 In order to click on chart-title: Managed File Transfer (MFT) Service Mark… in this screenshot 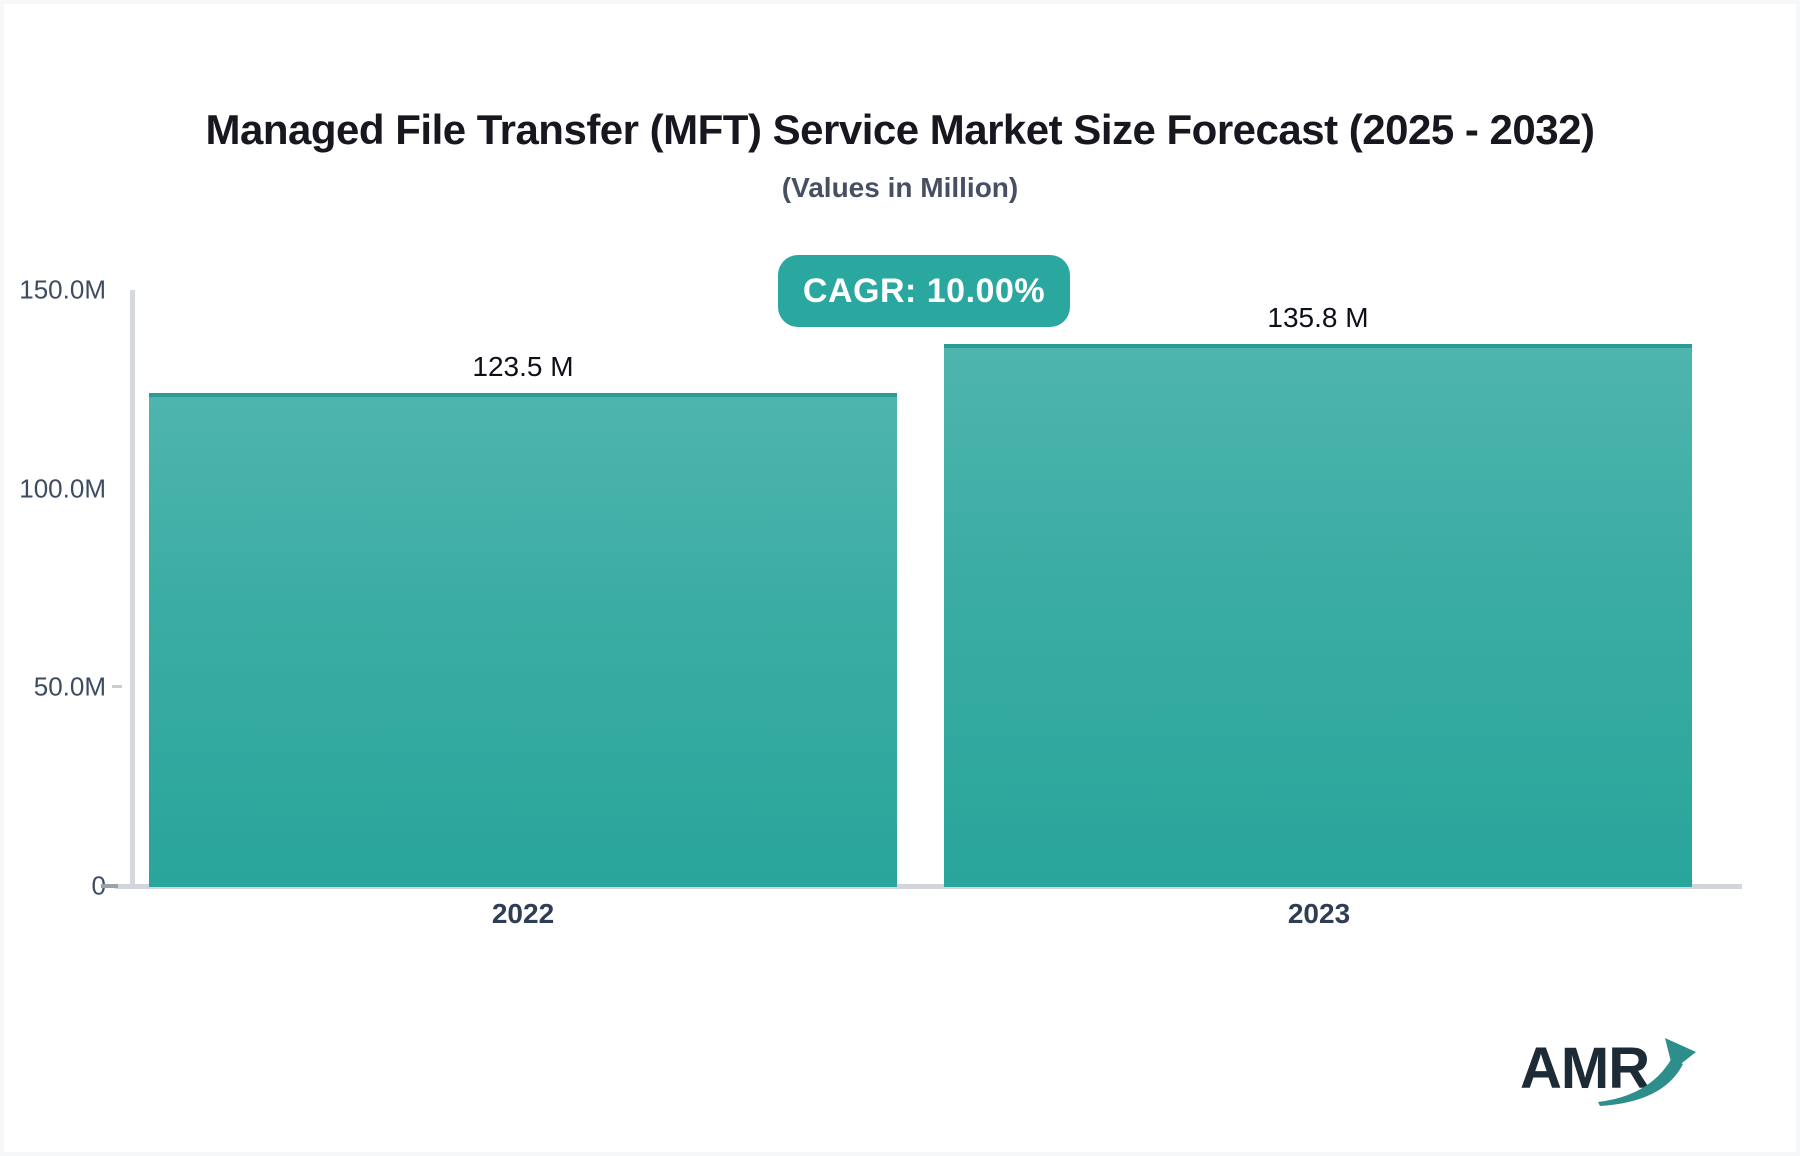, I will do `click(900, 129)`.